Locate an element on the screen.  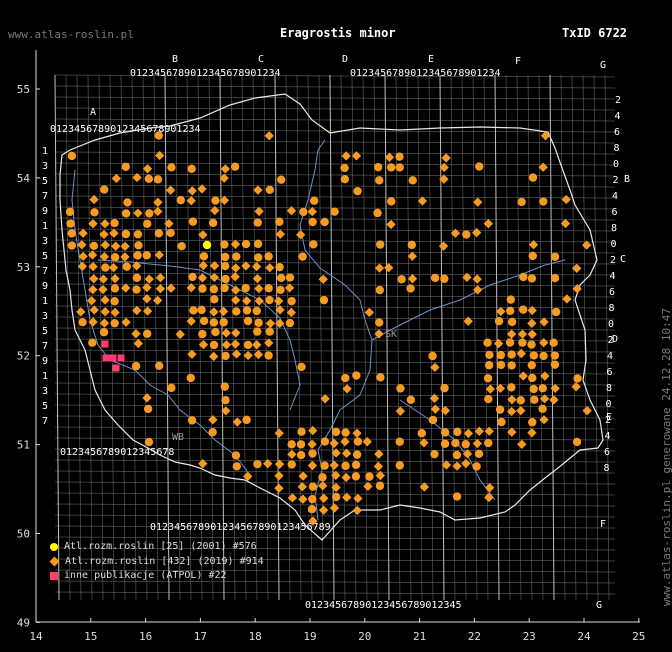
y-tick-label: 50 is located at coordinates (23, 534).